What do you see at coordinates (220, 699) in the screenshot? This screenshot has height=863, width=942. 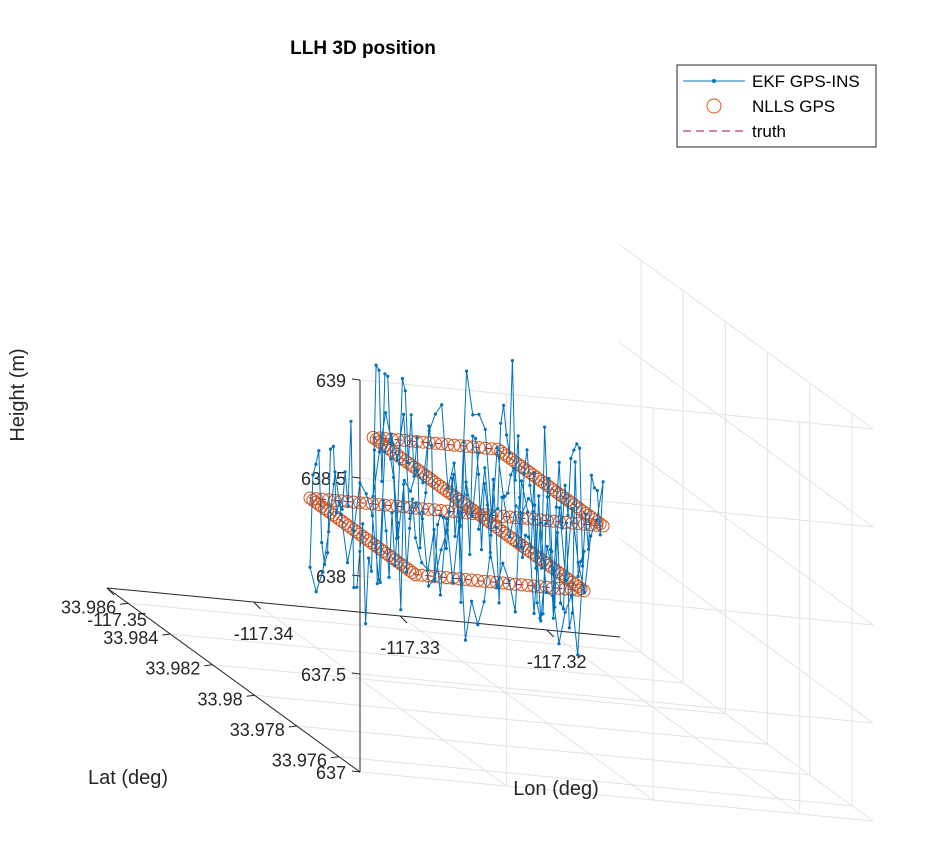 I see `y-tick-label: 33.98` at bounding box center [220, 699].